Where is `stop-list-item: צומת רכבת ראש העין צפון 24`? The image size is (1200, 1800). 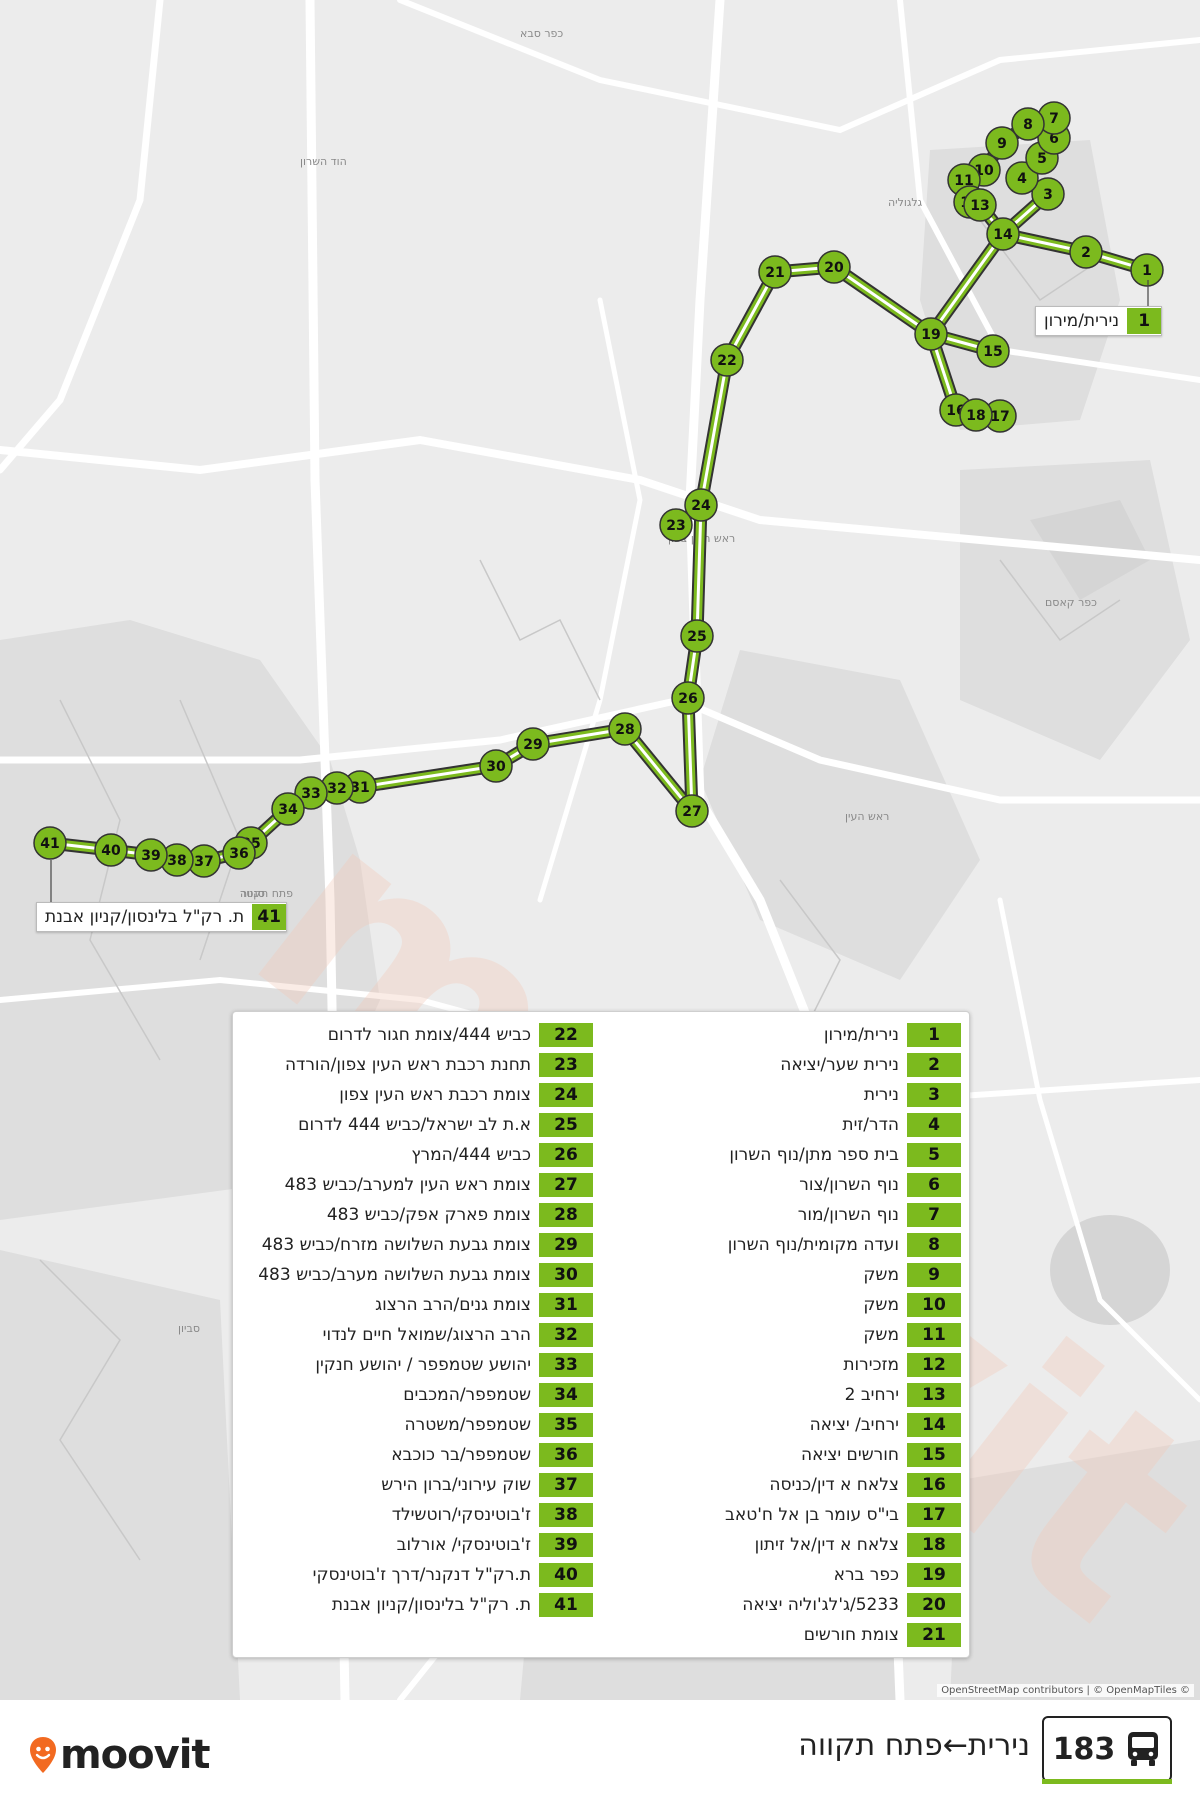 stop-list-item: צומת רכבת ראש העין צפון 24 is located at coordinates (413, 1095).